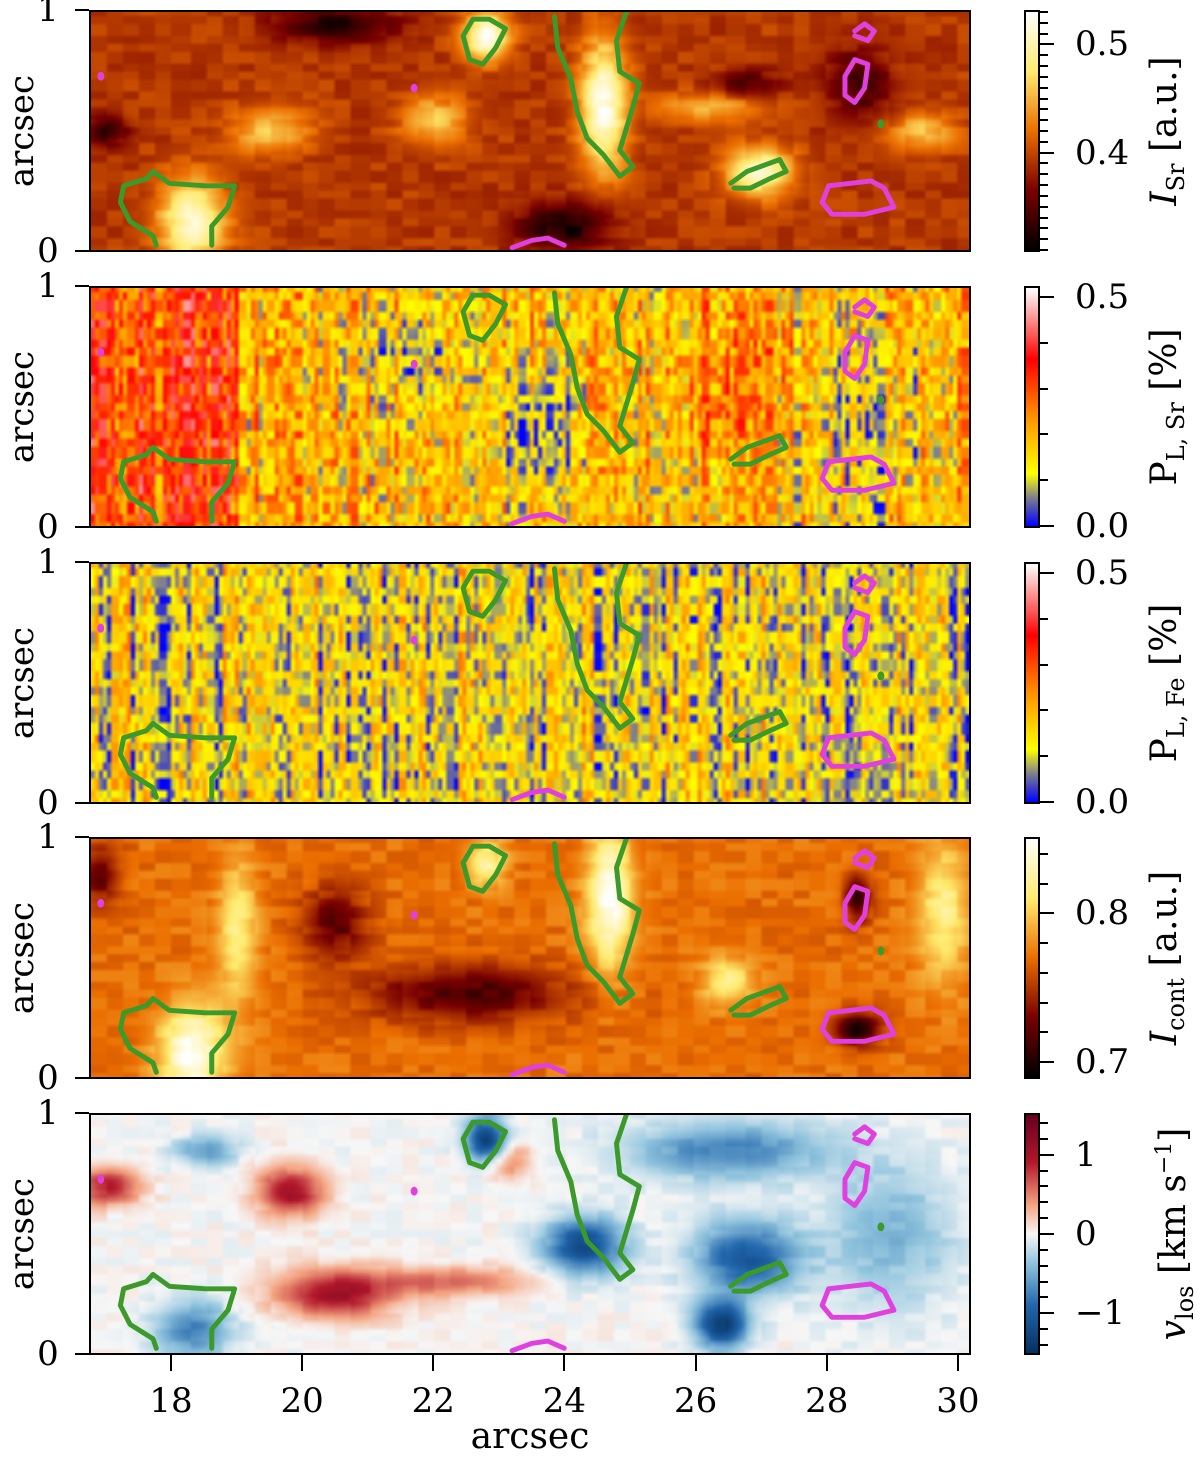 The height and width of the screenshot is (1457, 1200). Describe the element at coordinates (530, 407) in the screenshot. I see `panel-pl-sr-heatmap` at that location.